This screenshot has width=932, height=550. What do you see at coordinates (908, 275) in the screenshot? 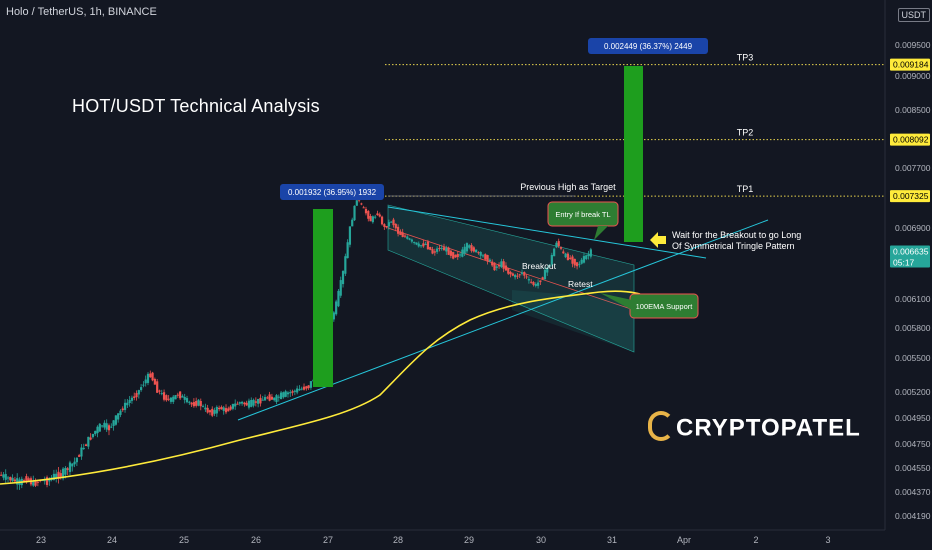
I see `price-axis-panel` at bounding box center [908, 275].